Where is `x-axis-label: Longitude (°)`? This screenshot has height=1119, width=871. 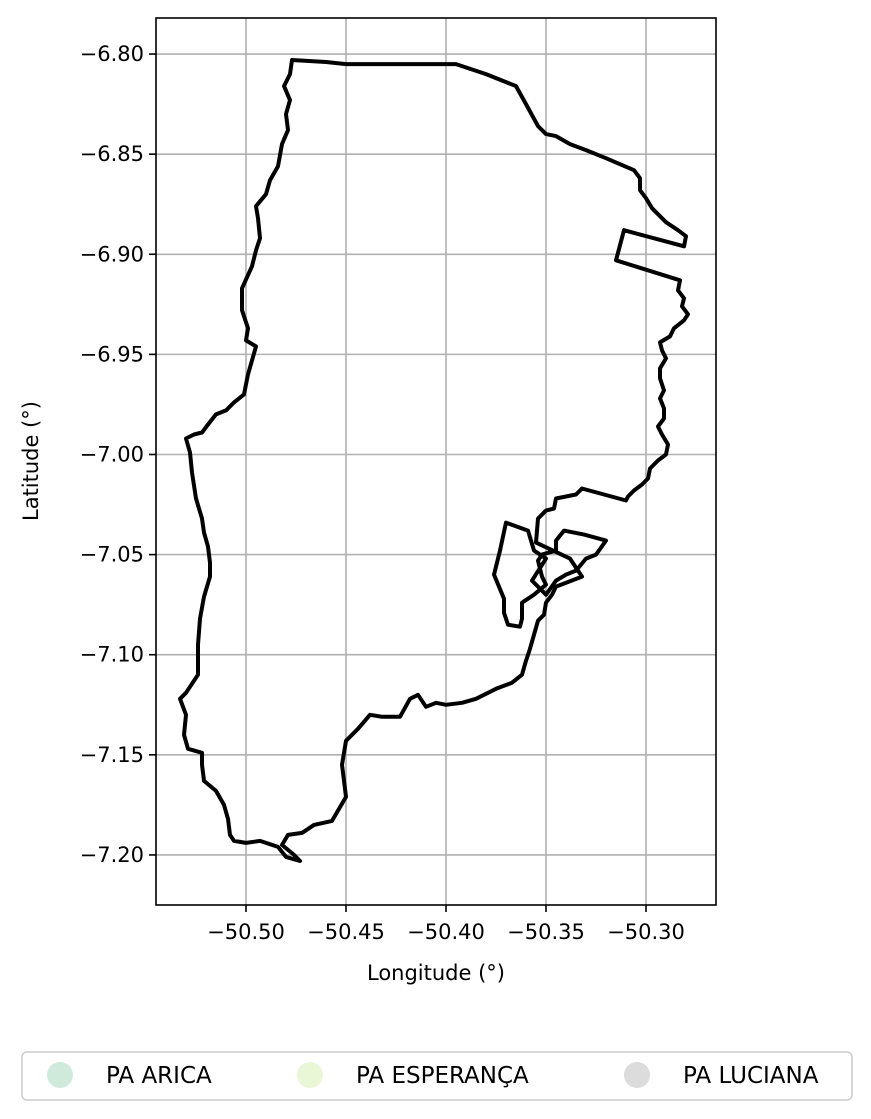 x-axis-label: Longitude (°) is located at coordinates (436, 973).